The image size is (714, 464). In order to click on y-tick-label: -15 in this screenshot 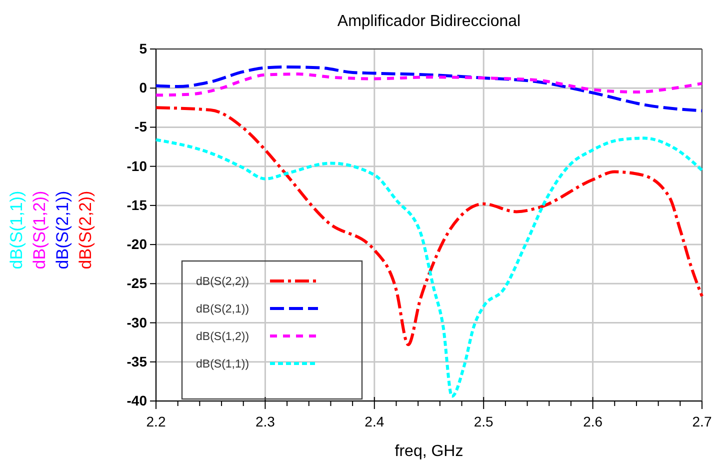, I will do `click(137, 204)`.